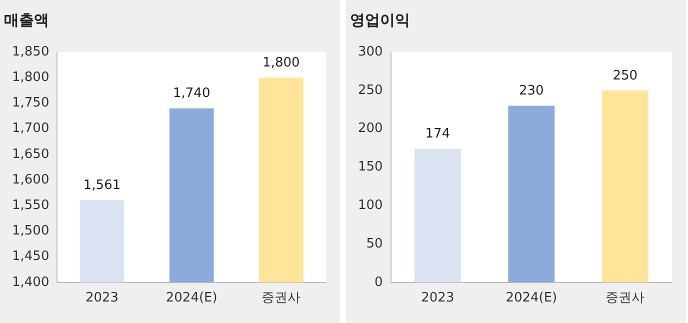 The height and width of the screenshot is (323, 688). Describe the element at coordinates (31, 154) in the screenshot. I see `y-tick-label: 1,650` at that location.